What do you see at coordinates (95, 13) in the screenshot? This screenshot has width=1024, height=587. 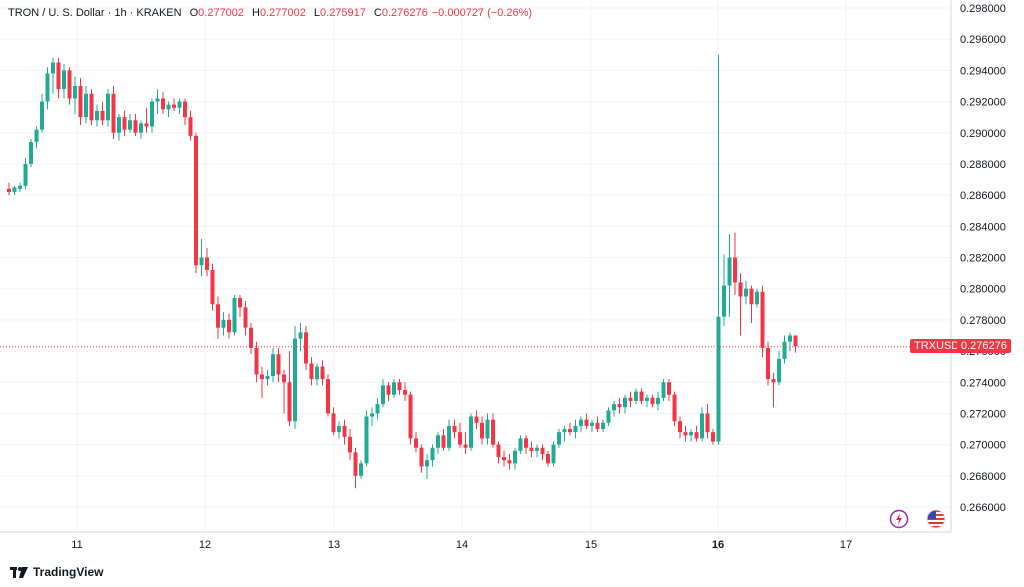 I see `symbol-label: TRON / U. S. Dollar · 1h · KRAKEN` at bounding box center [95, 13].